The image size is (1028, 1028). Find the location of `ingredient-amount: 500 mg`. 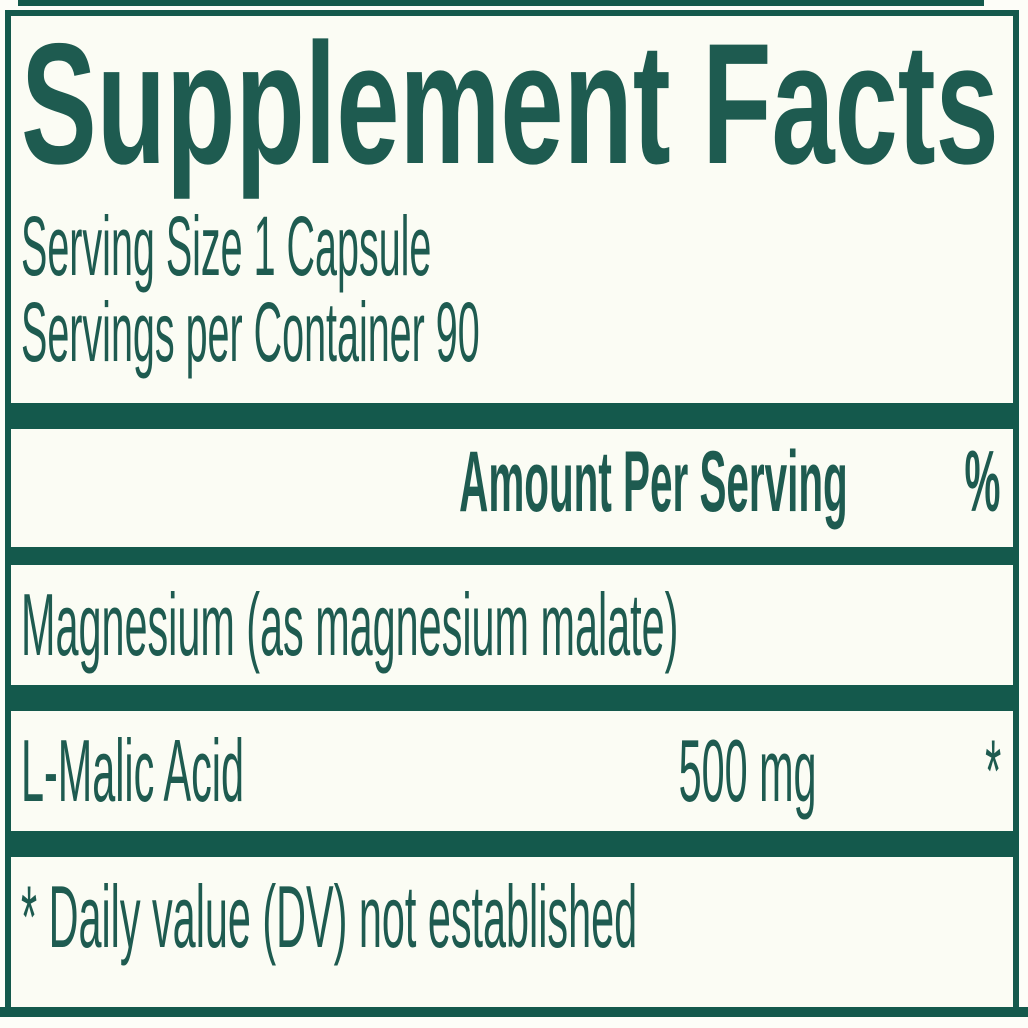

ingredient-amount: 500 mg is located at coordinates (670, 771).